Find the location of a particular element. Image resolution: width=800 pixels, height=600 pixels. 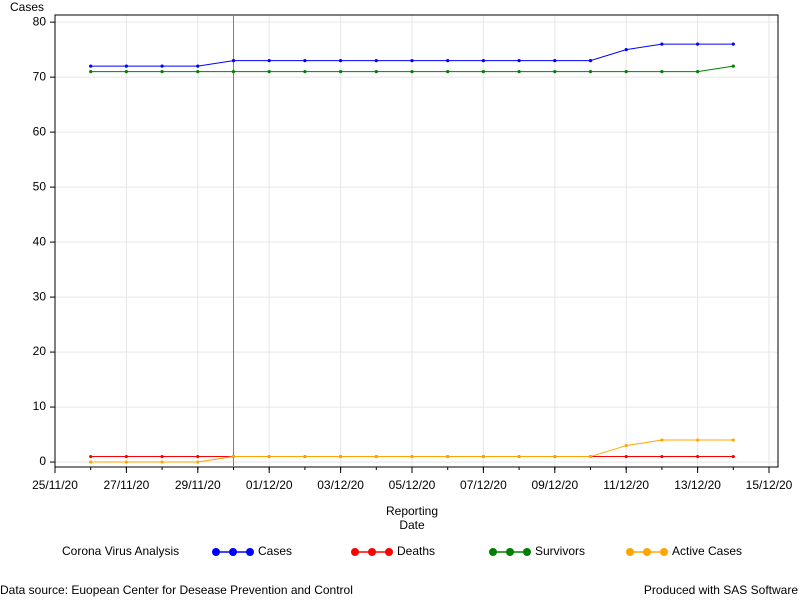

legend-title: Corona Virus Analysis is located at coordinates (120, 551).